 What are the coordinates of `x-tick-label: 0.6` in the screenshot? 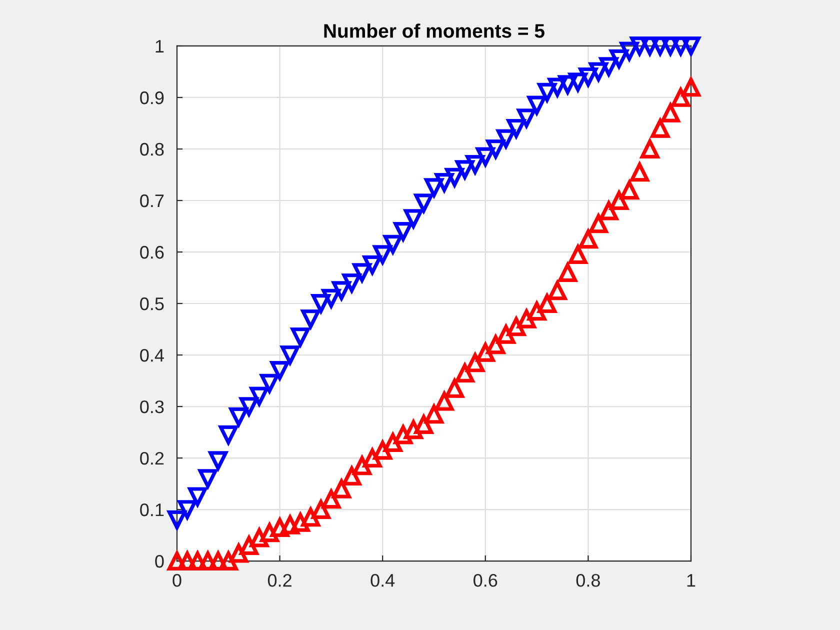 It's located at (486, 580).